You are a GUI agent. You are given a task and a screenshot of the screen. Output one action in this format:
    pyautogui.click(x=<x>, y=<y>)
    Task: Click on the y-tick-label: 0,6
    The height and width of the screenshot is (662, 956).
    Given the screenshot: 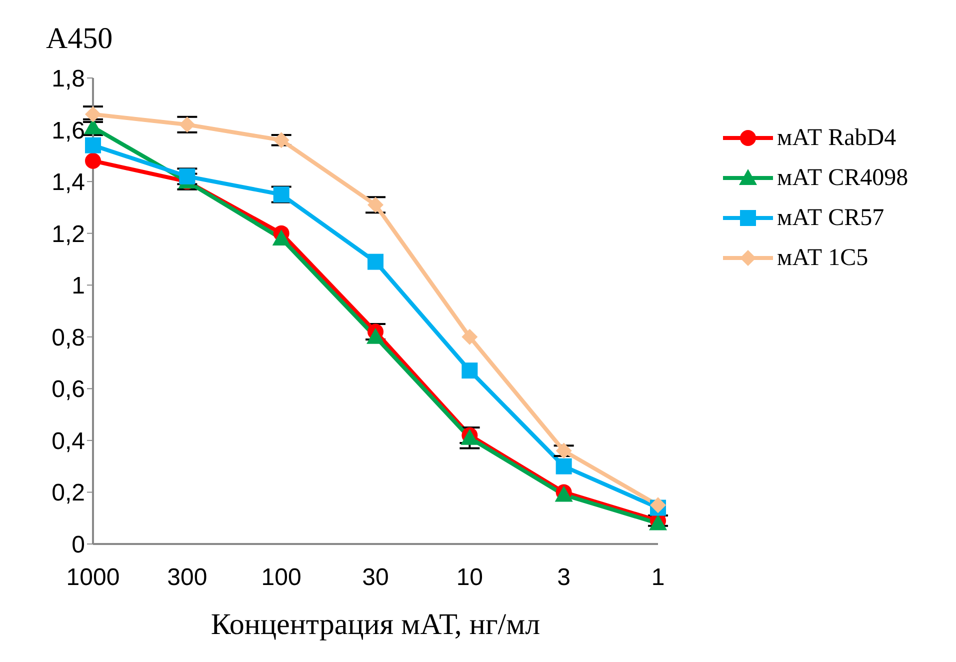 What is the action you would take?
    pyautogui.click(x=68, y=390)
    